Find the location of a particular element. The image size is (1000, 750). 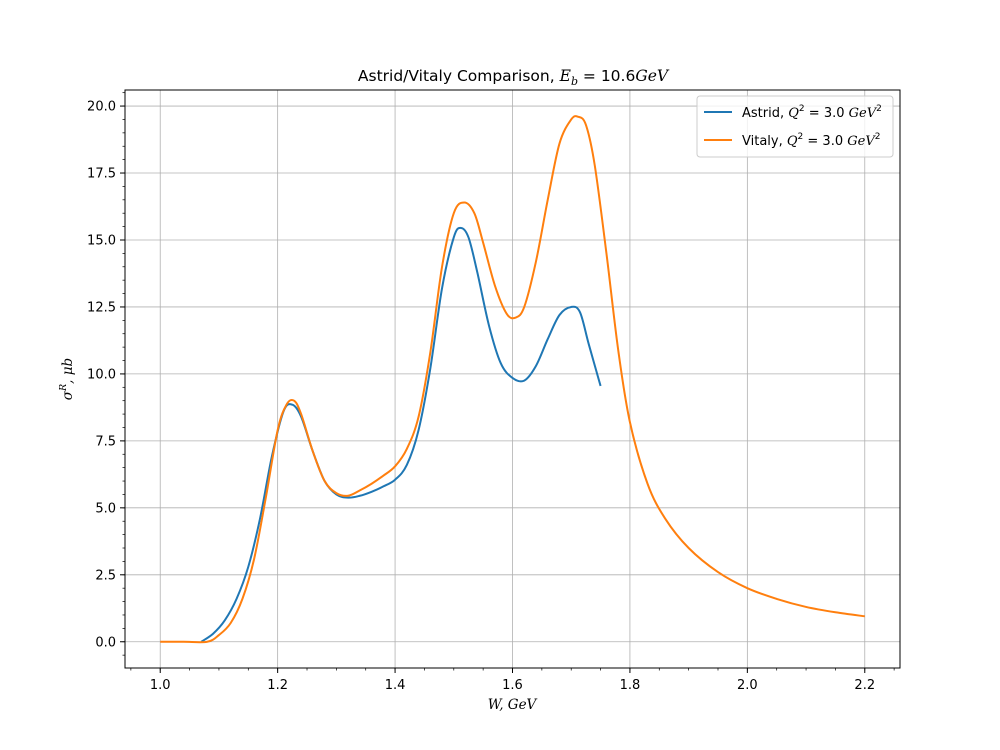

x-tick-label: 1.0 is located at coordinates (160, 685).